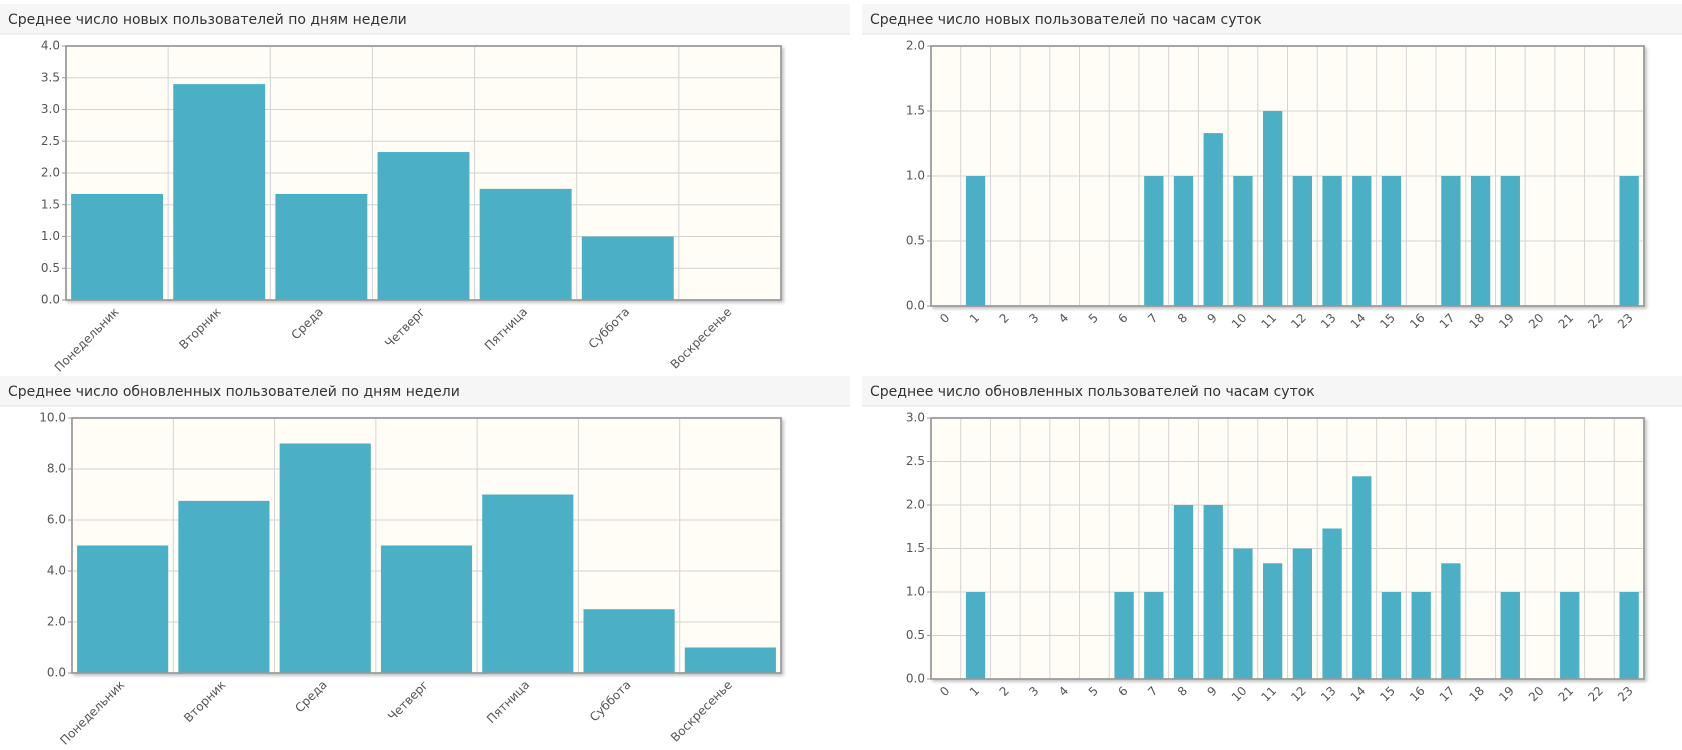  Describe the element at coordinates (56, 520) in the screenshot. I see `y-tick-label: 6.0` at that location.